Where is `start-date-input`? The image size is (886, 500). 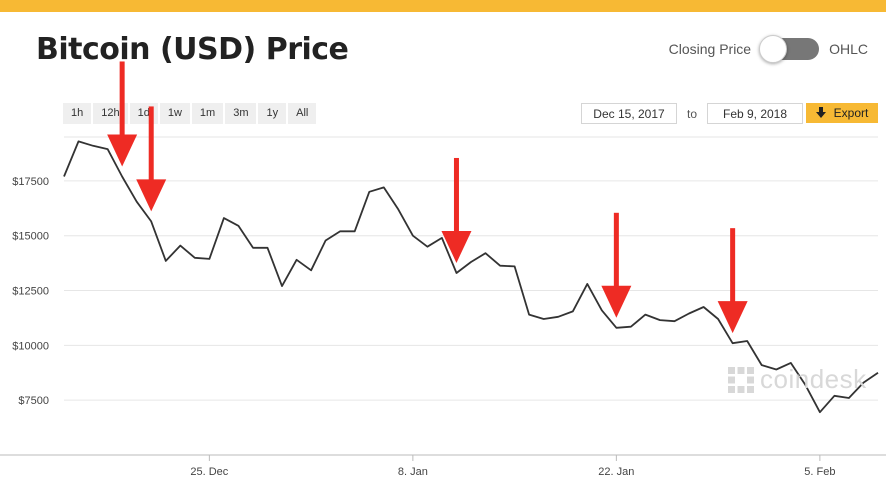 start-date-input is located at coordinates (629, 113).